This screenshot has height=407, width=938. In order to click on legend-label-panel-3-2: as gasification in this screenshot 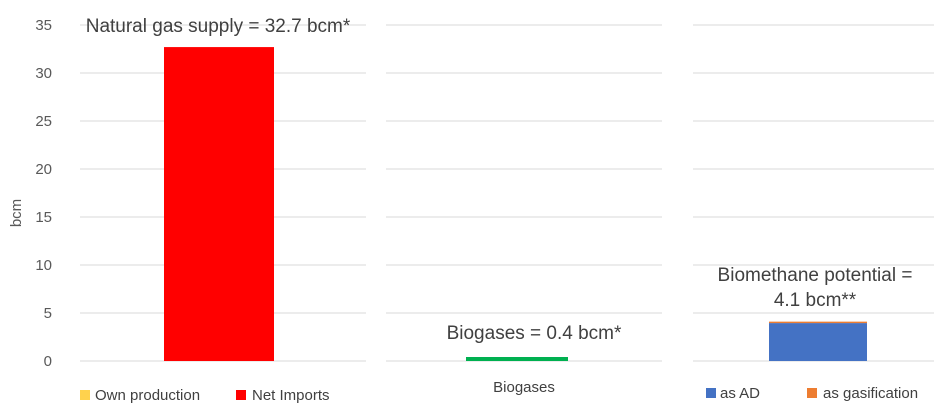, I will do `click(870, 393)`.